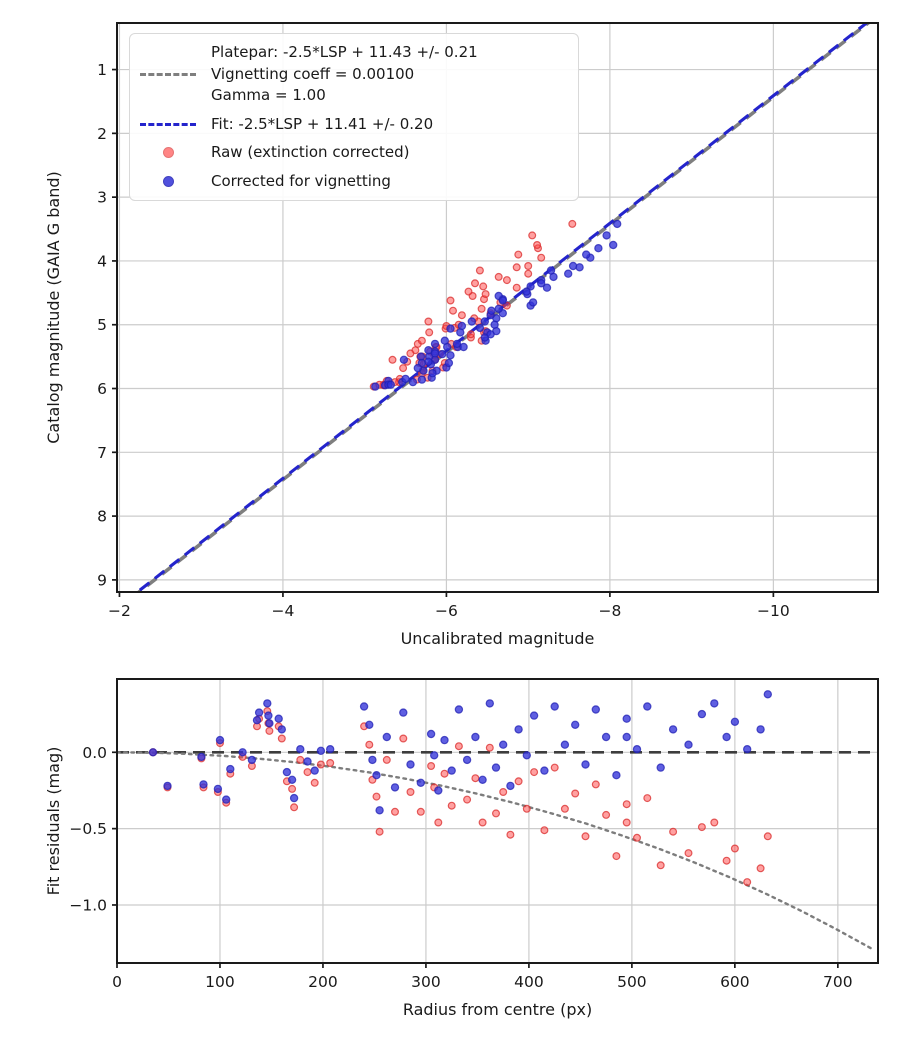 The height and width of the screenshot is (1050, 900). What do you see at coordinates (102, 261) in the screenshot?
I see `y-tick-label: 4` at bounding box center [102, 261].